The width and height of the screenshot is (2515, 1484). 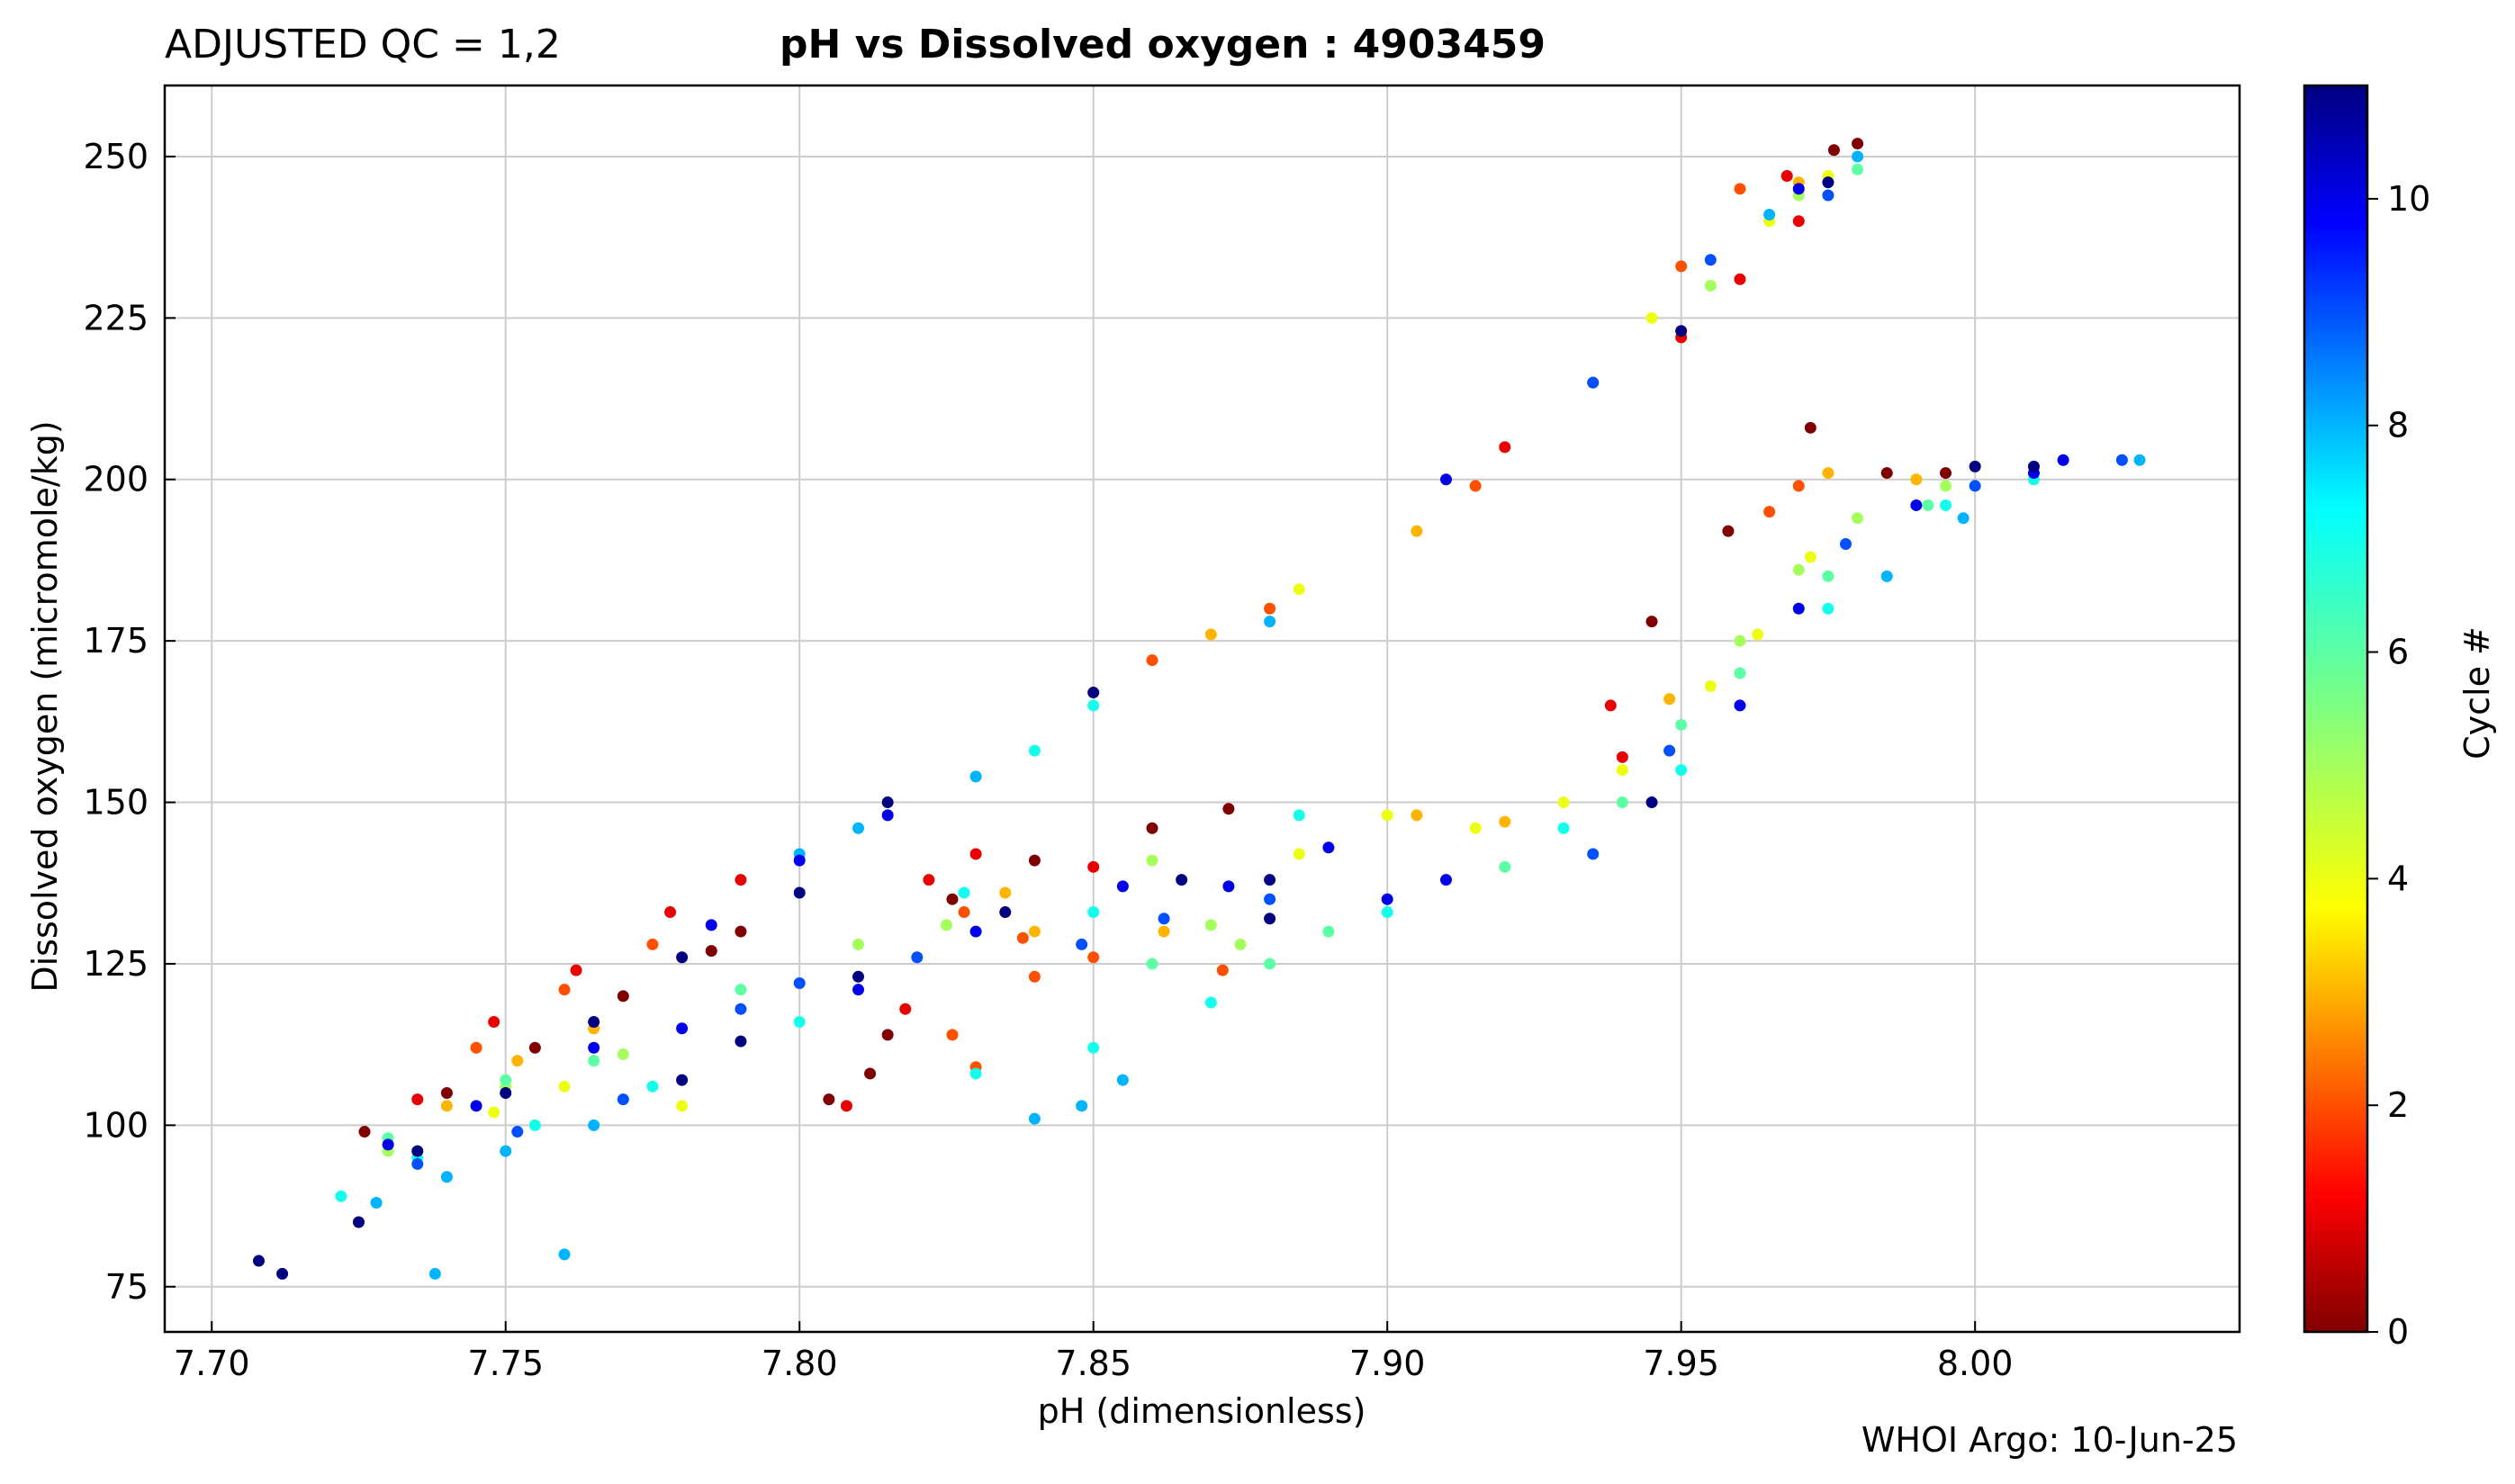 I want to click on y-tick-label: 250, so click(x=116, y=156).